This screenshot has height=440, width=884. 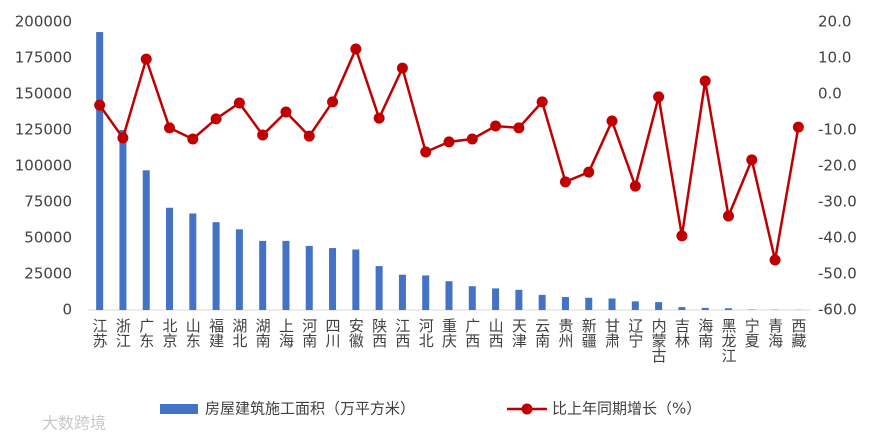 I want to click on y-tick-label: 0, so click(x=67, y=310).